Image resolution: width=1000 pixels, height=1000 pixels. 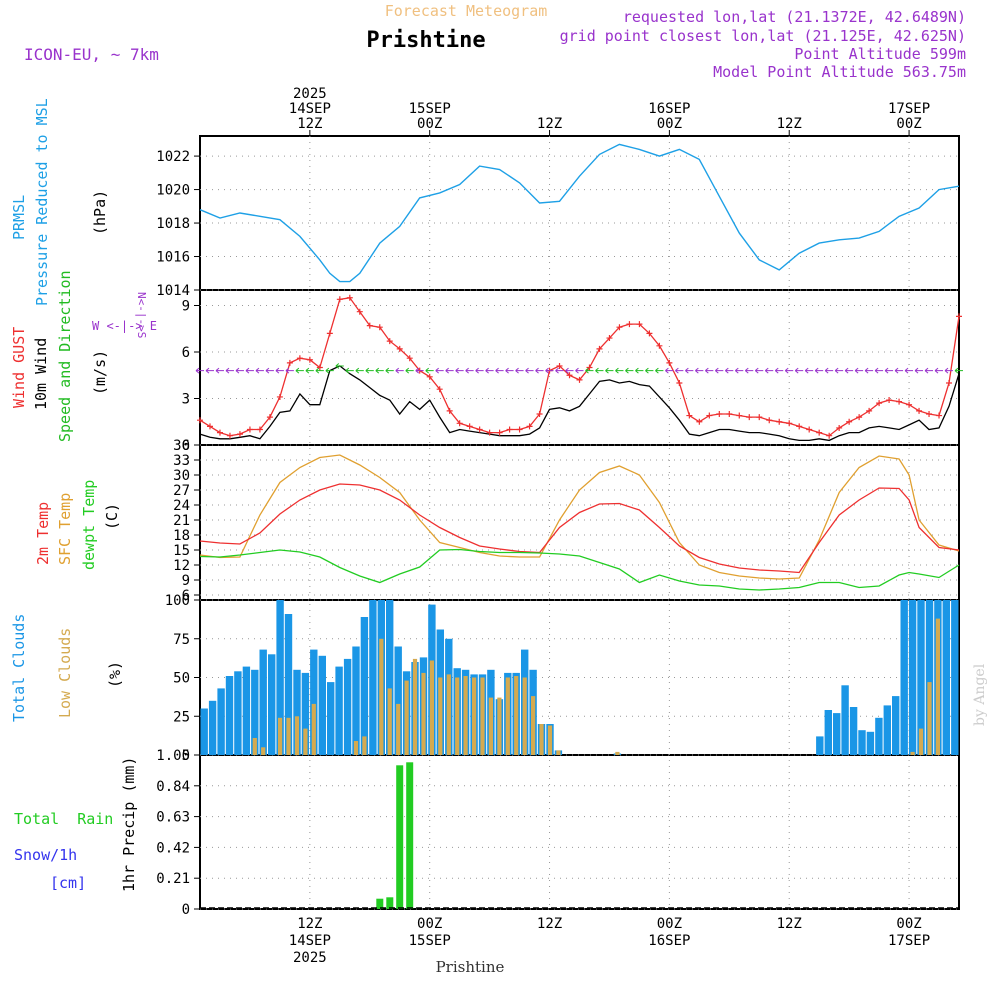 What do you see at coordinates (309, 124) in the screenshot?
I see `top-time-label: 12Z` at bounding box center [309, 124].